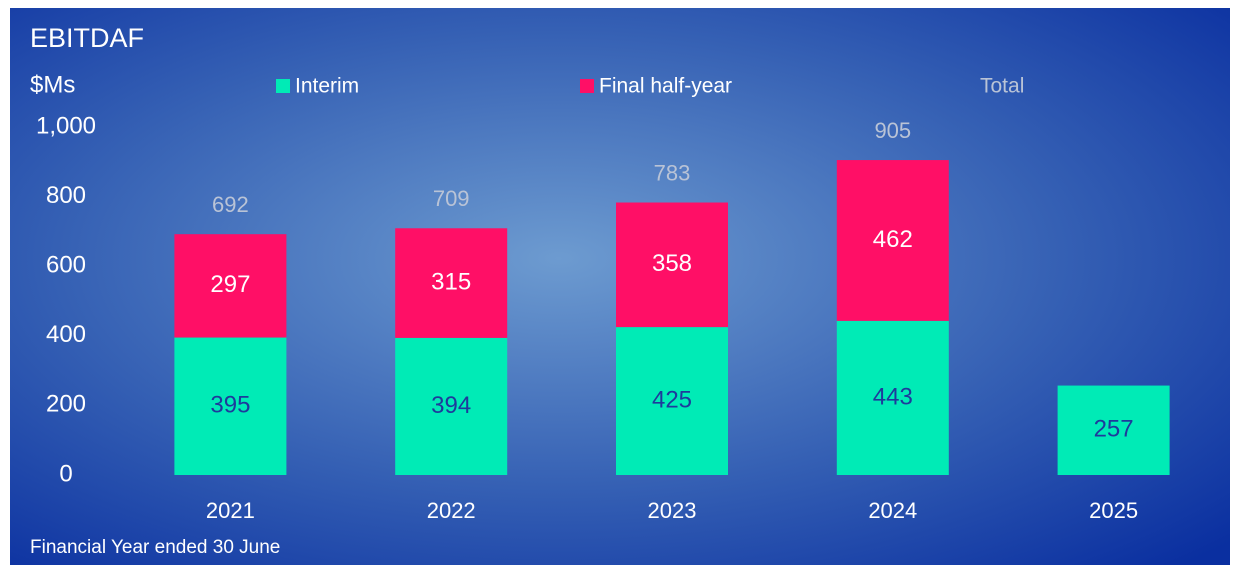 This screenshot has width=1240, height=573. I want to click on total-label: 692, so click(230, 204).